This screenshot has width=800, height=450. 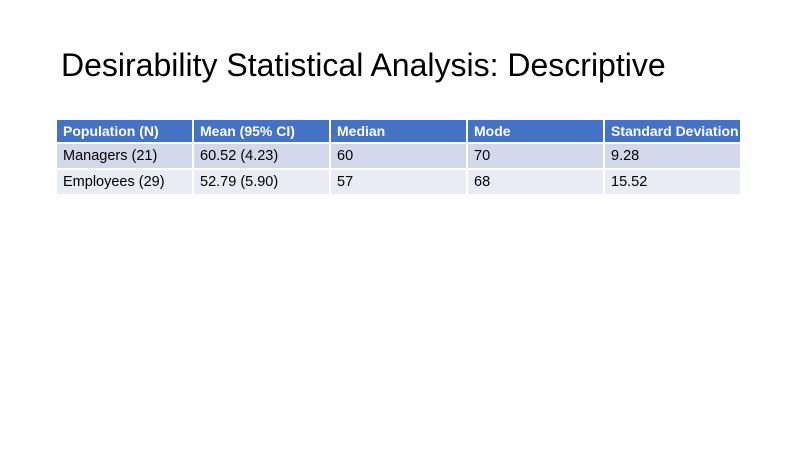 I want to click on table-cell-mode: 70, so click(x=535, y=156).